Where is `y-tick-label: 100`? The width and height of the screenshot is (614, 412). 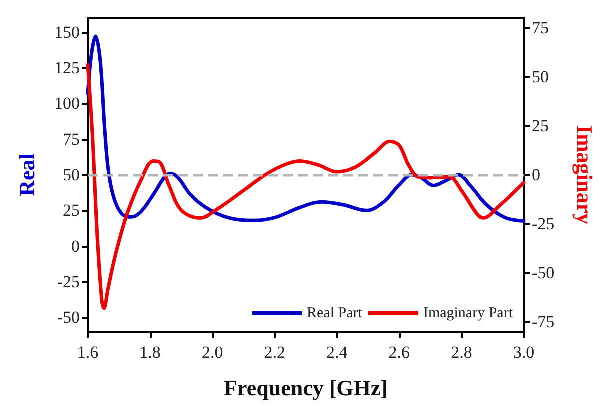
y-tick-label: 100 is located at coordinates (67, 104).